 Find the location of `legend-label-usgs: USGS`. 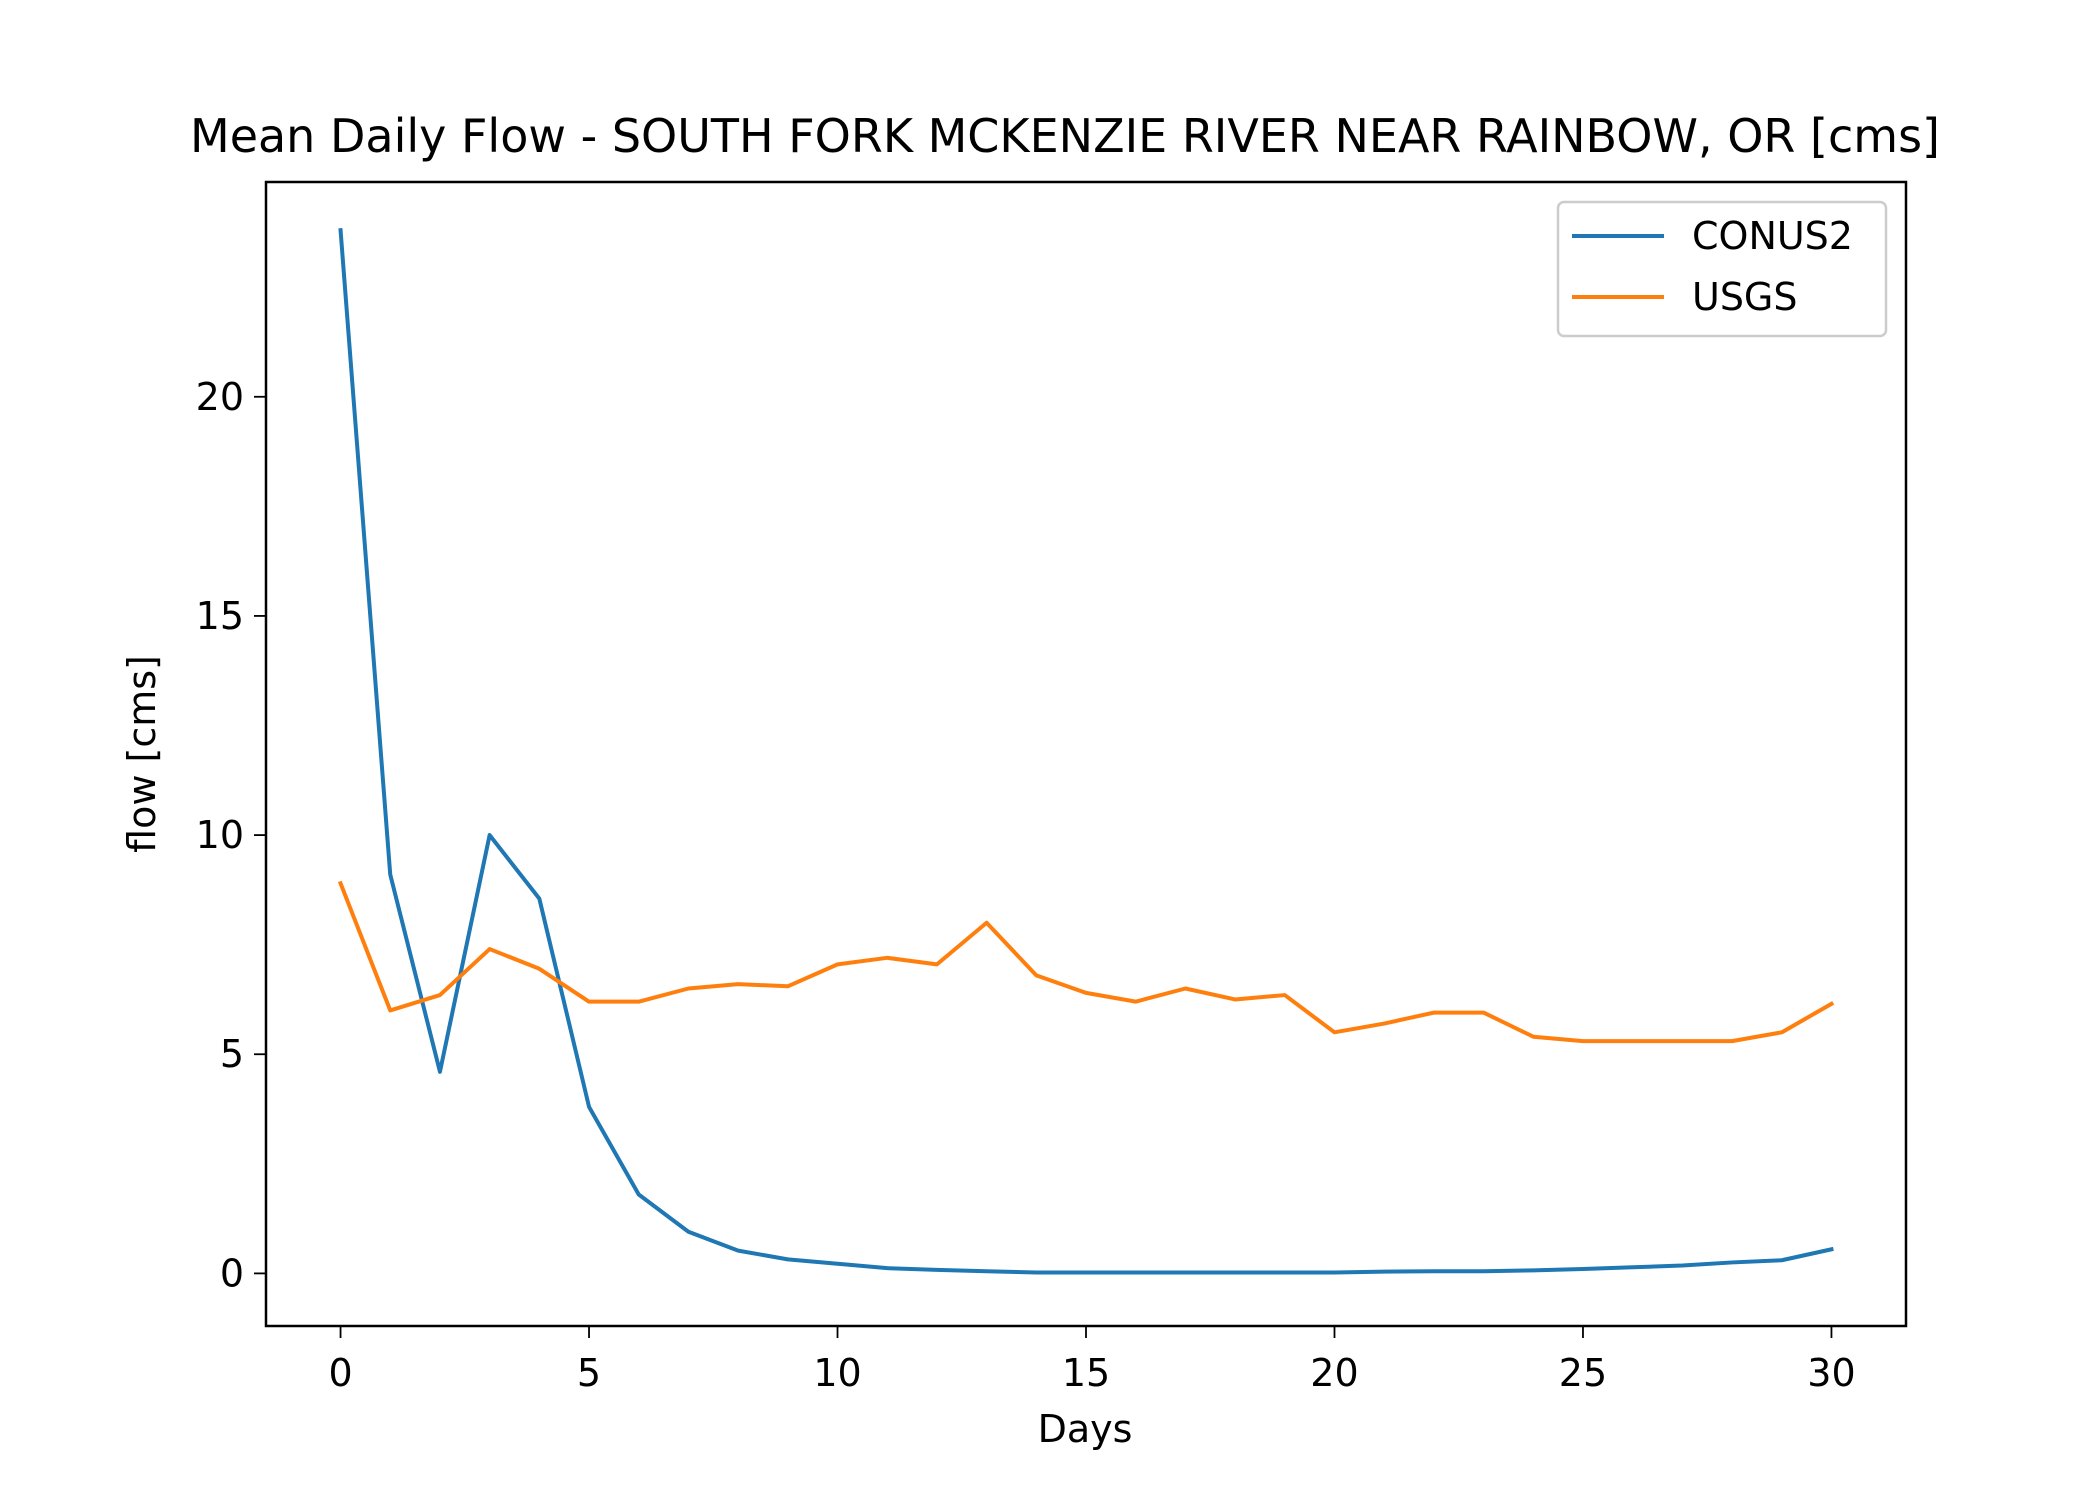

legend-label-usgs: USGS is located at coordinates (1745, 297).